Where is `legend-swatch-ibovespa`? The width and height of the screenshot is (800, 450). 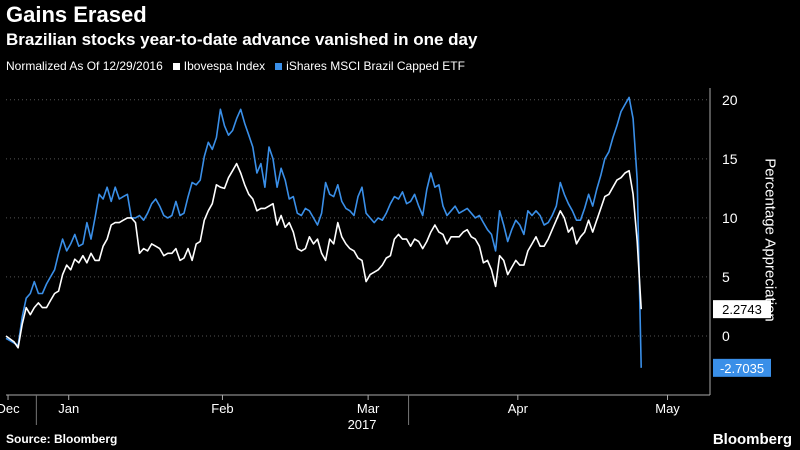 legend-swatch-ibovespa is located at coordinates (176, 66).